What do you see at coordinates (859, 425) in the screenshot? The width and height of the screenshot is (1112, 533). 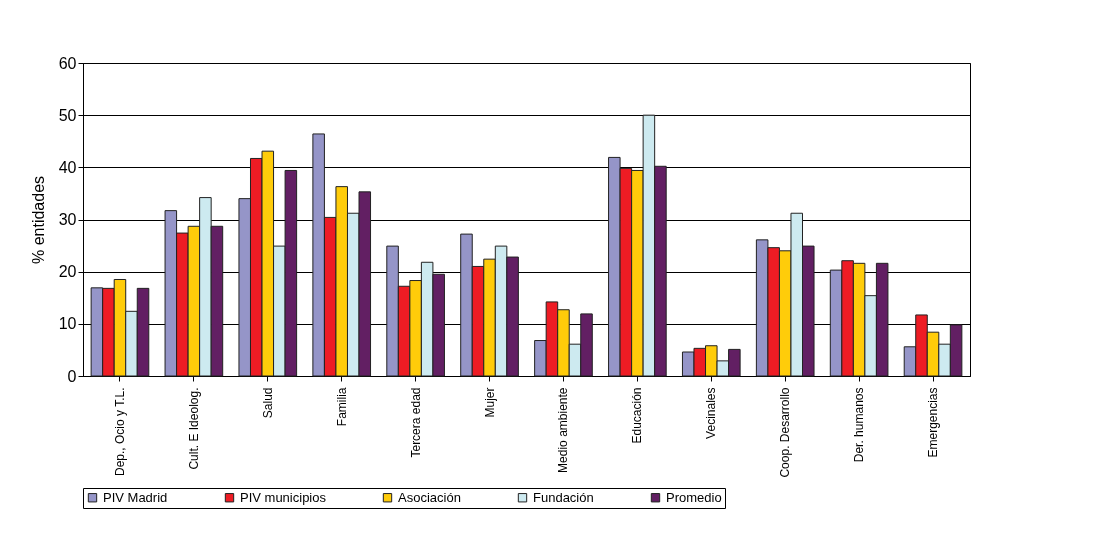 I see `x-tick-label: Der. humanos` at bounding box center [859, 425].